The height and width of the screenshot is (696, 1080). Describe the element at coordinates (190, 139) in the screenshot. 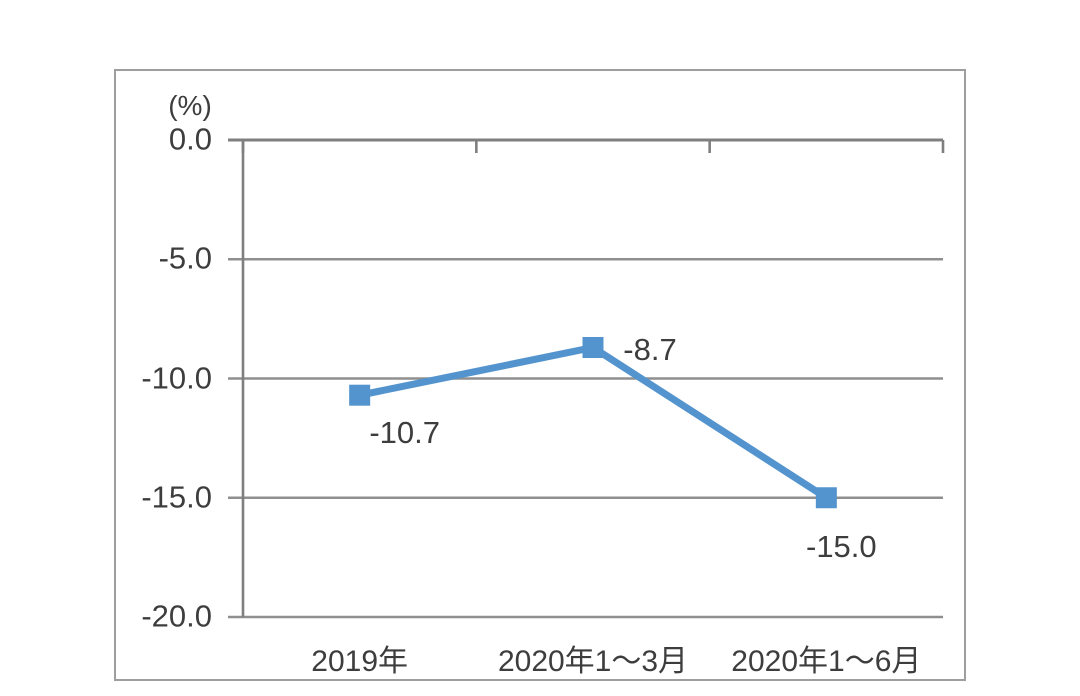

I see `y-tick-label: 0.0` at that location.